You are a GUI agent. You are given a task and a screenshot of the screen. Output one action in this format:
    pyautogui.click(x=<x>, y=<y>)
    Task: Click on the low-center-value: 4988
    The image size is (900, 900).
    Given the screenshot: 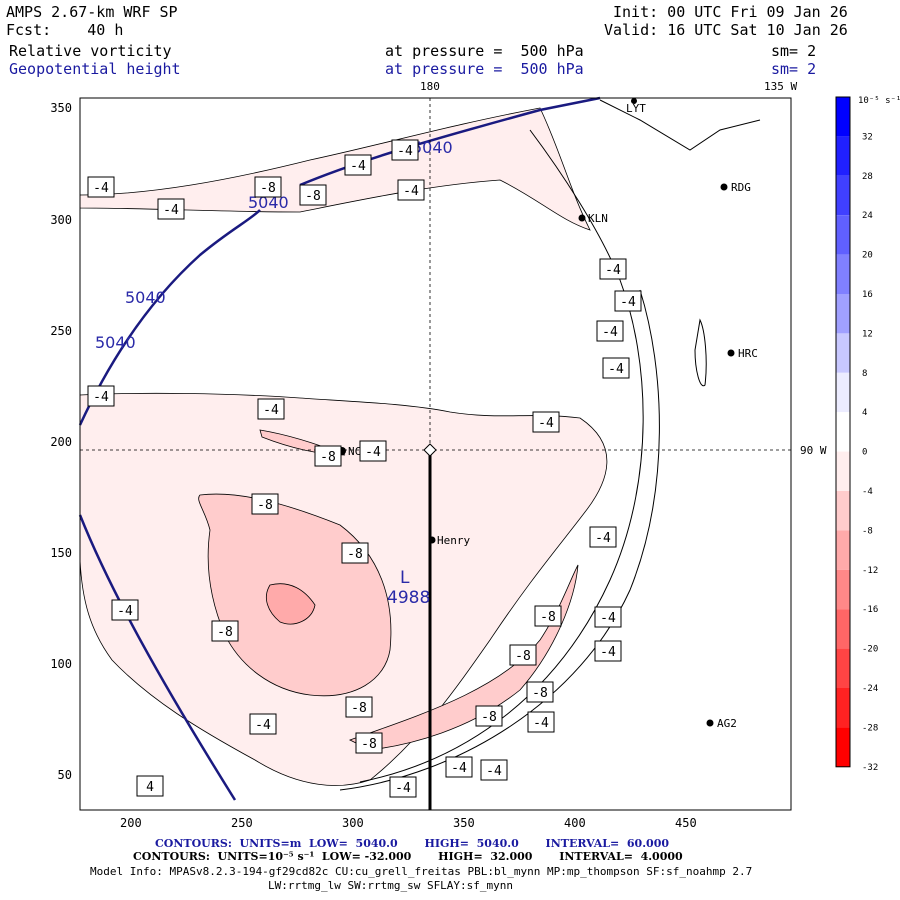 What is the action you would take?
    pyautogui.click(x=408, y=598)
    